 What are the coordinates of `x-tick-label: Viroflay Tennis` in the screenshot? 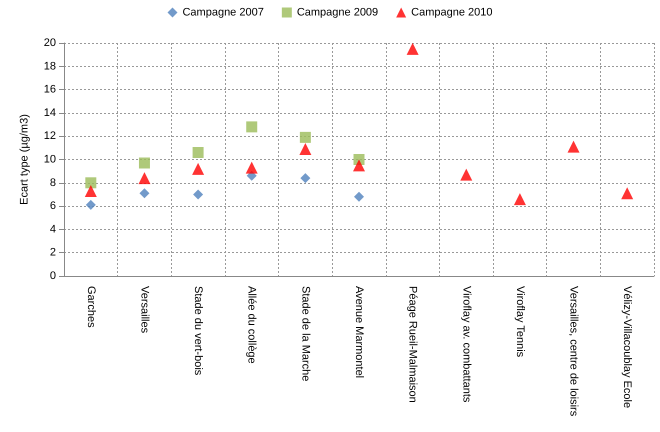 It's located at (520, 322).